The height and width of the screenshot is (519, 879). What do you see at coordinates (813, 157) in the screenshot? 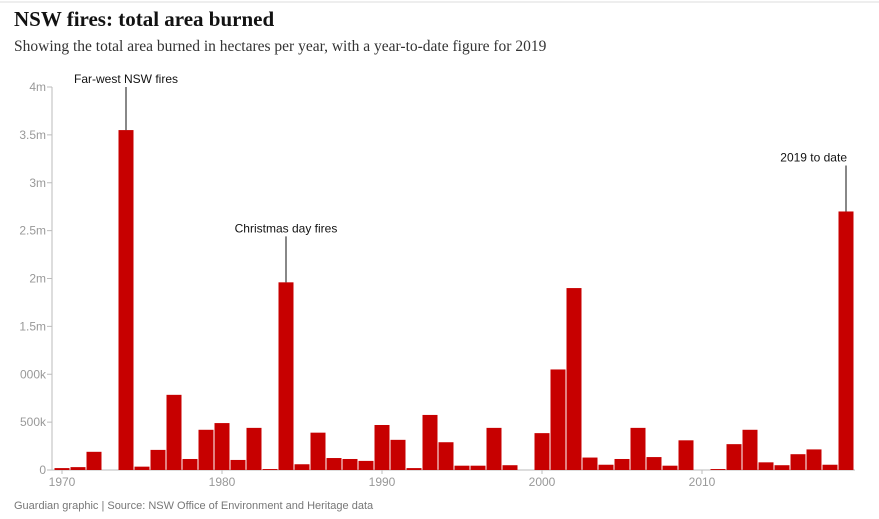
I see `annotation: 2019 to date` at bounding box center [813, 157].